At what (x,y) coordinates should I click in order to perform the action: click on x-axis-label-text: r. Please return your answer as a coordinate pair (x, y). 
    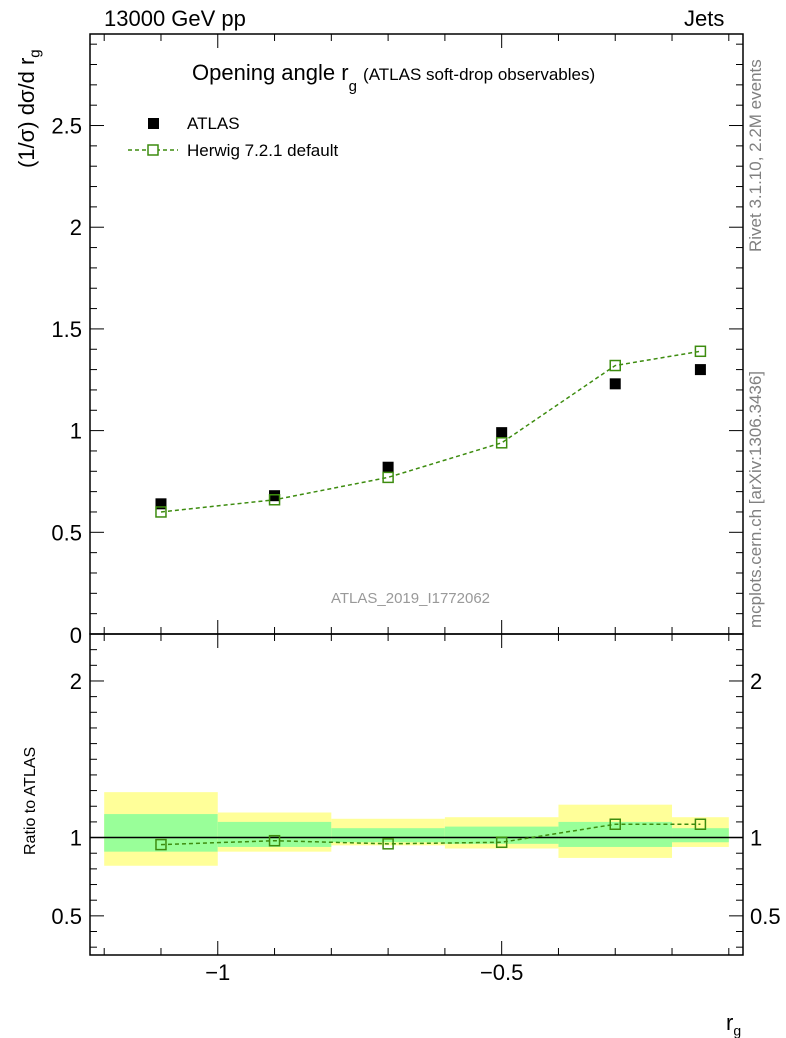
    Looking at the image, I should click on (730, 1022).